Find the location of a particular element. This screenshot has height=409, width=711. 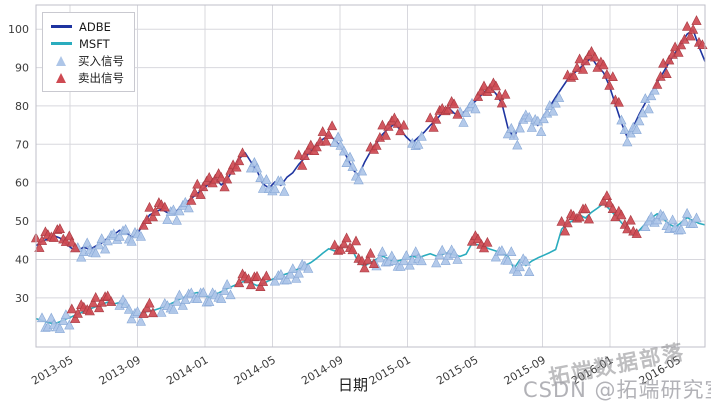

watermark-csdn: CSDN @拓端研究室 is located at coordinates (617, 390).